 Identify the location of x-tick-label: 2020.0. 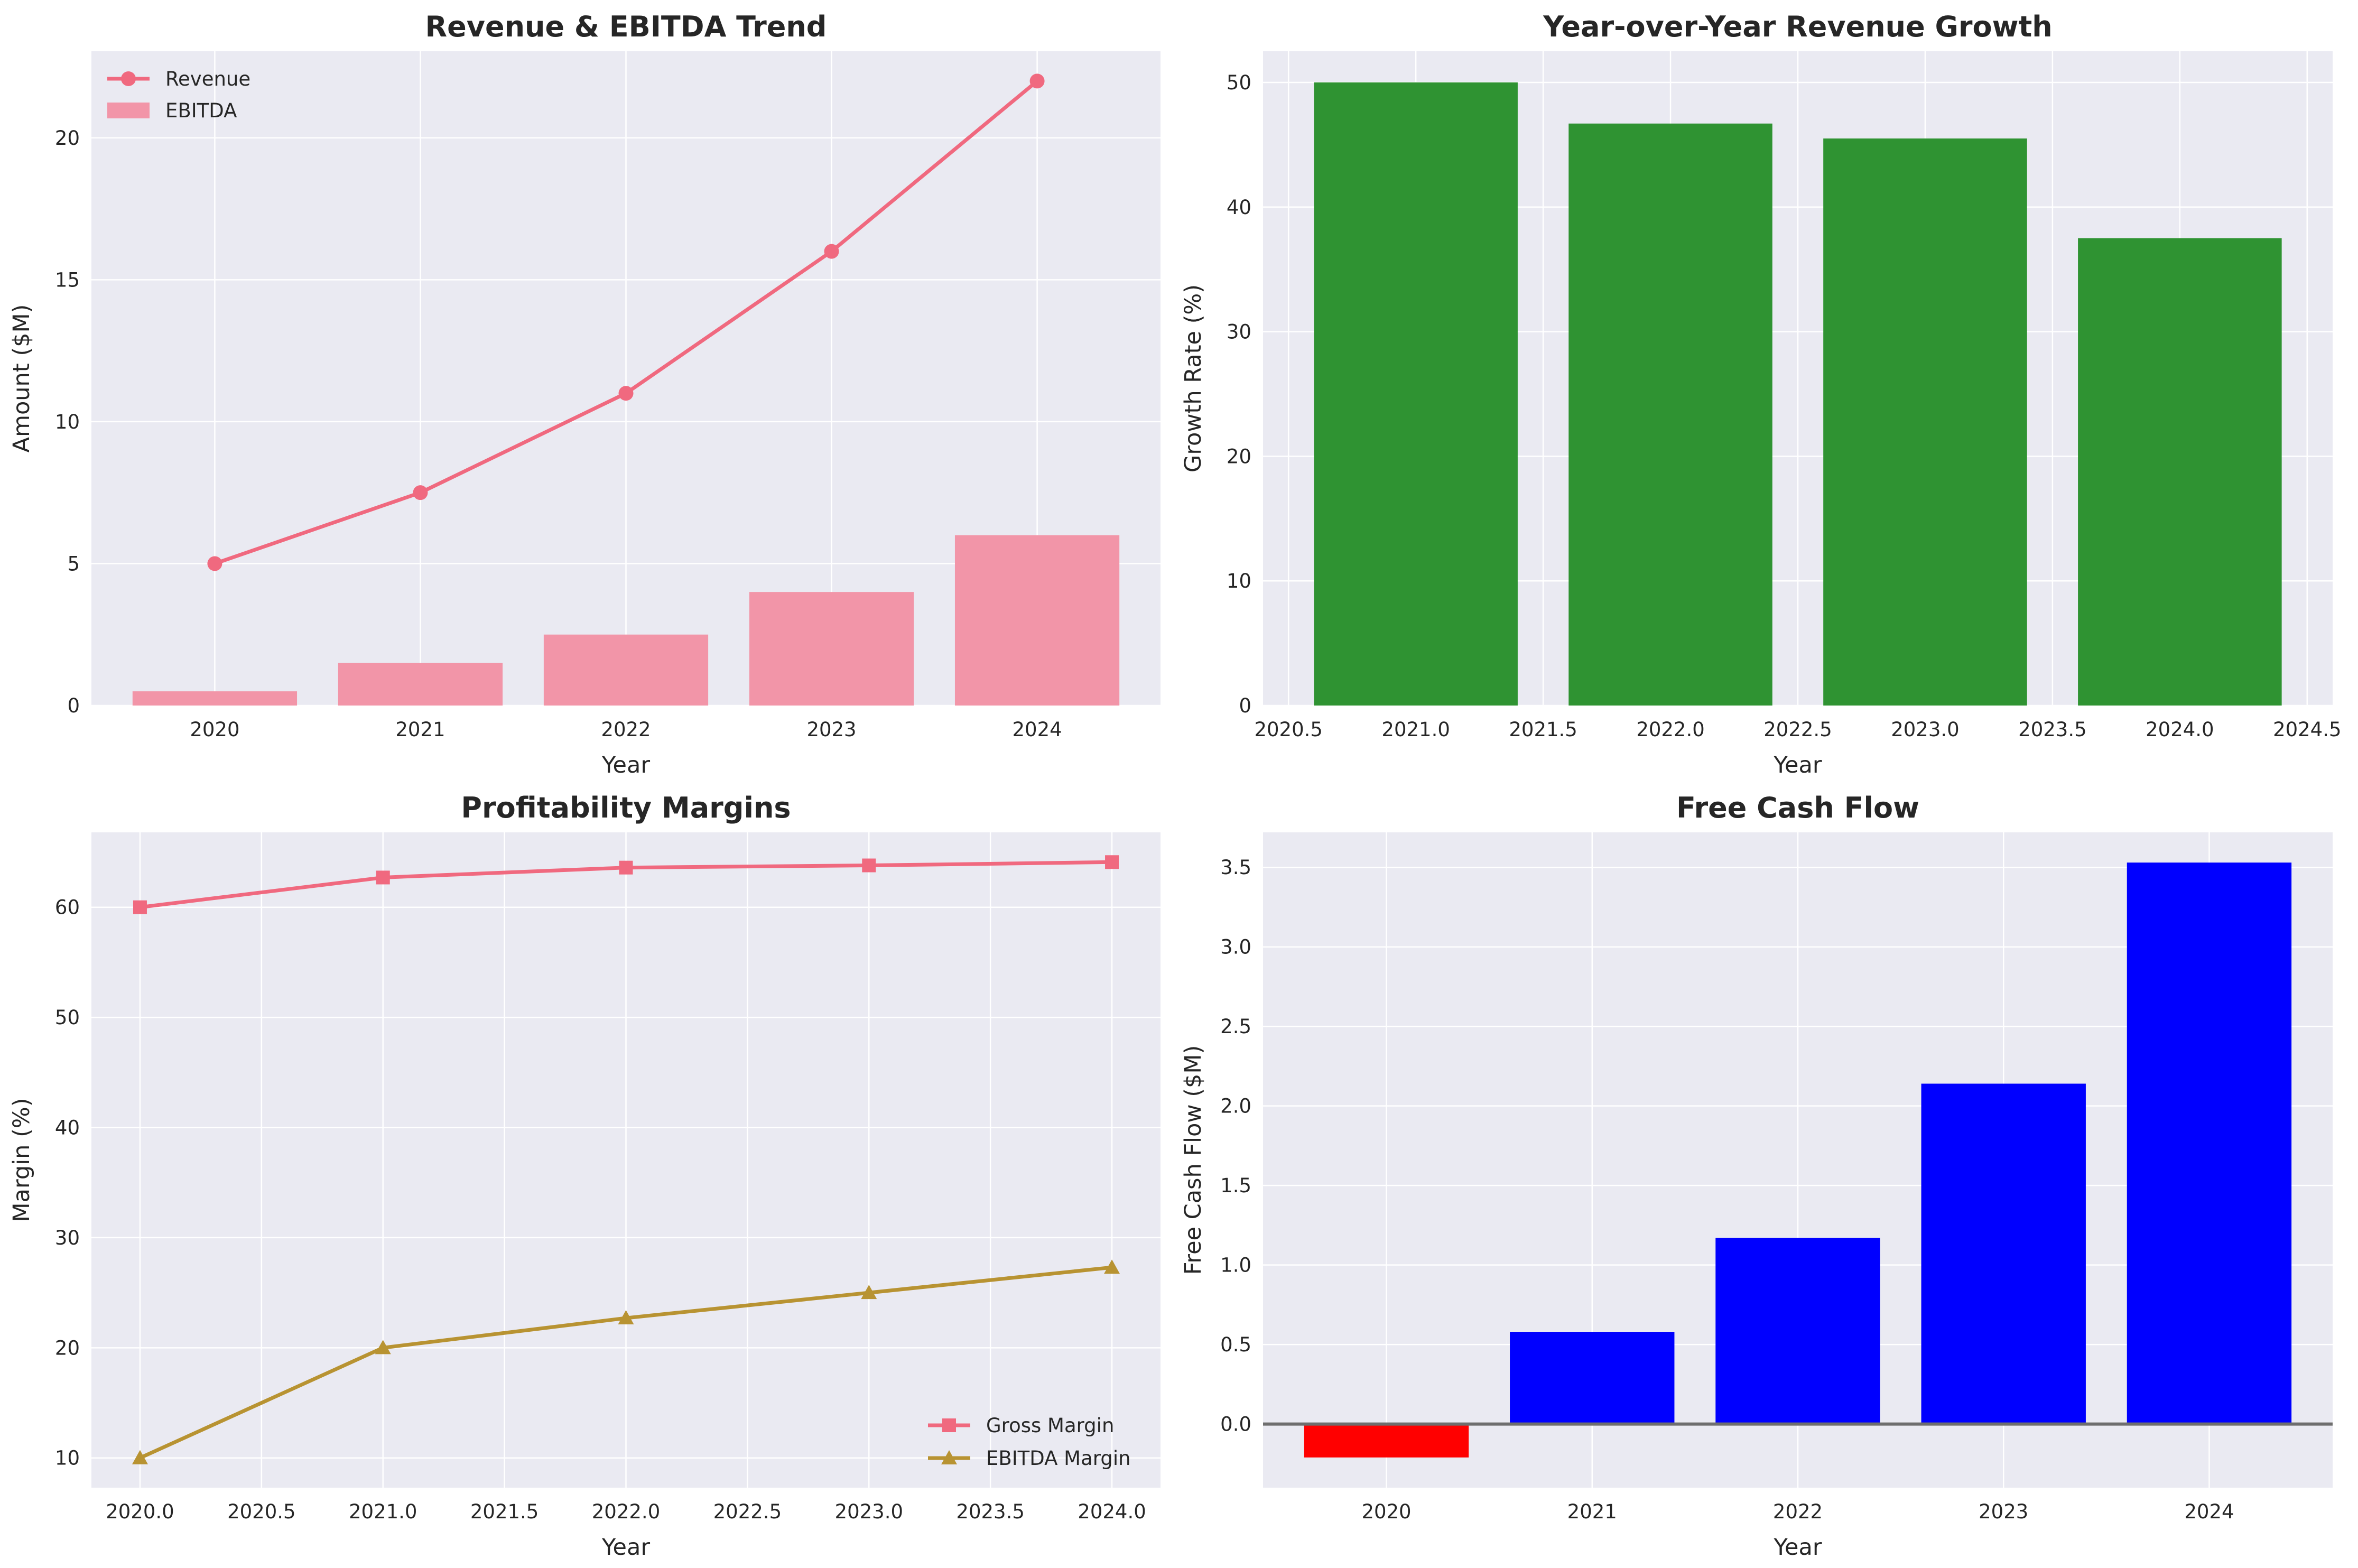
(140, 1511).